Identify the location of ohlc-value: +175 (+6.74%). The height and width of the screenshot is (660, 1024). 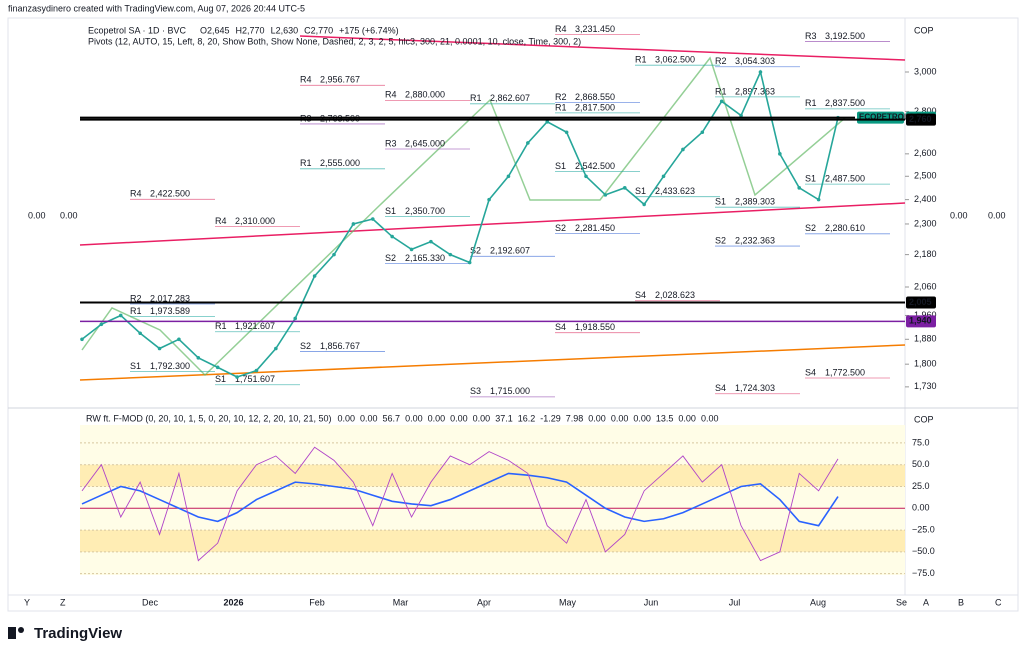
(369, 30).